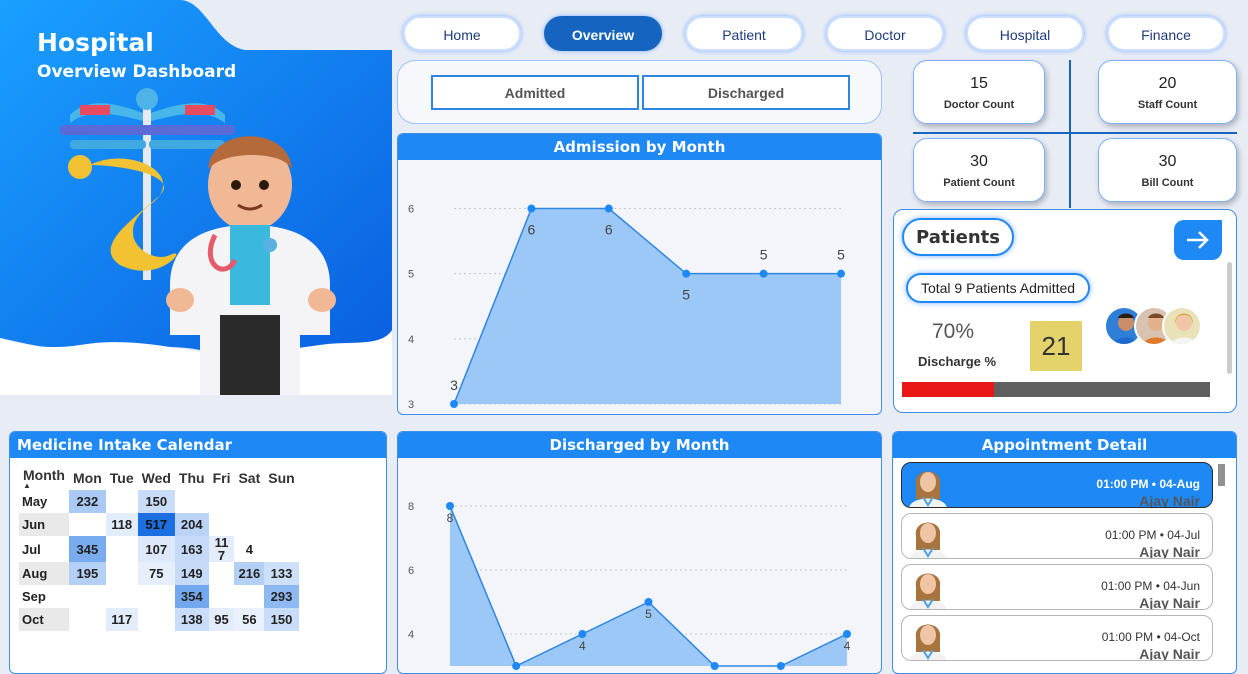 Image resolution: width=1248 pixels, height=674 pixels. I want to click on kpi-doctor-count: 15 Doctor Count, so click(979, 92).